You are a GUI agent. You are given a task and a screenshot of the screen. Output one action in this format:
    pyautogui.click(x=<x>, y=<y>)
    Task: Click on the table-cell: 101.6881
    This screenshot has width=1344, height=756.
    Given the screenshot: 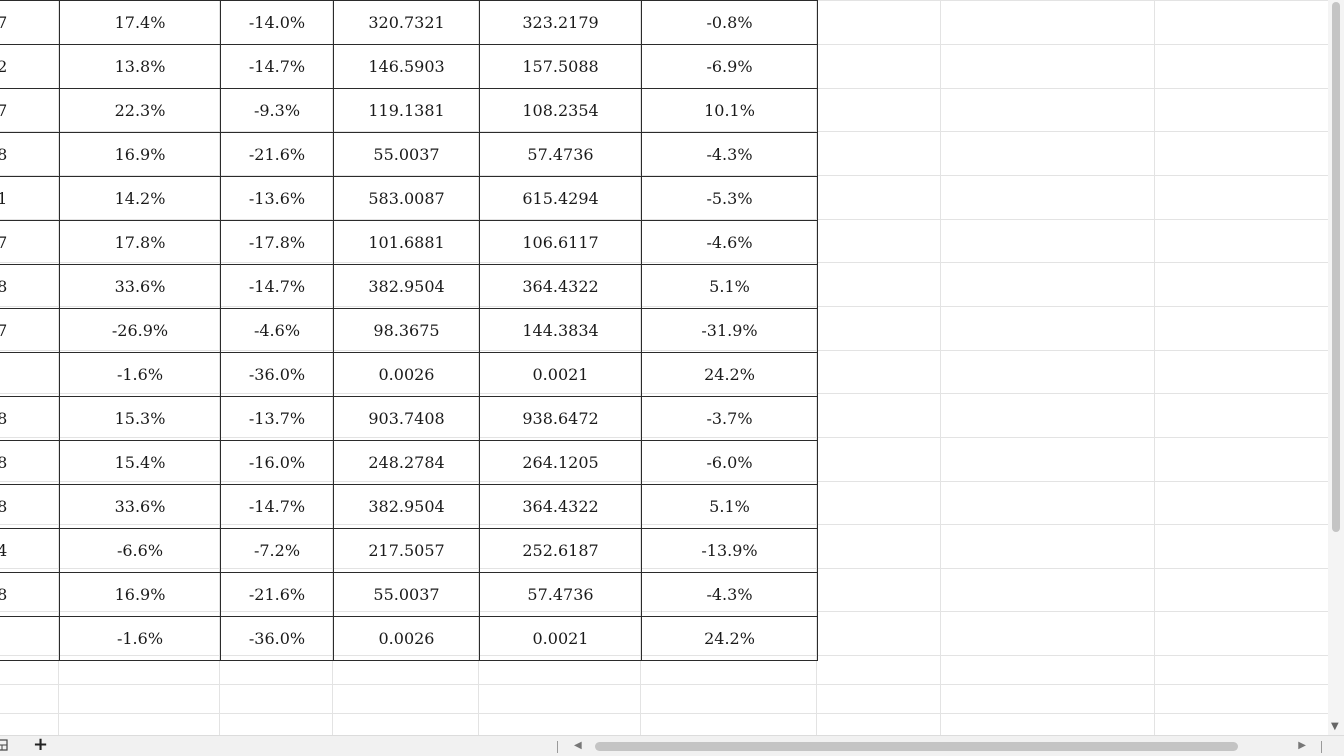 What is the action you would take?
    pyautogui.click(x=406, y=242)
    